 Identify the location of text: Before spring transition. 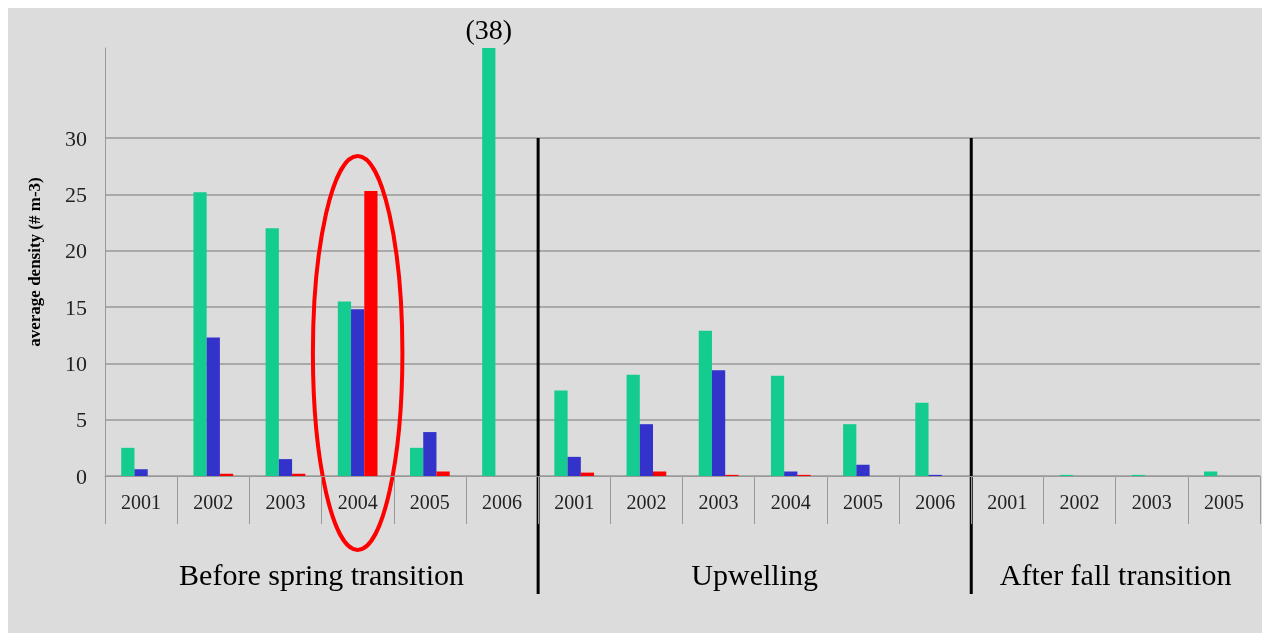
(322, 574).